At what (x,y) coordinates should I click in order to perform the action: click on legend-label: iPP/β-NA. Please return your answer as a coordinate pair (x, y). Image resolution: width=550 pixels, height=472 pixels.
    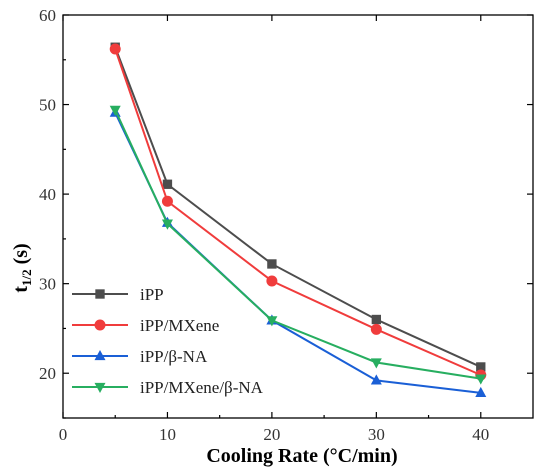
    Looking at the image, I should click on (174, 356).